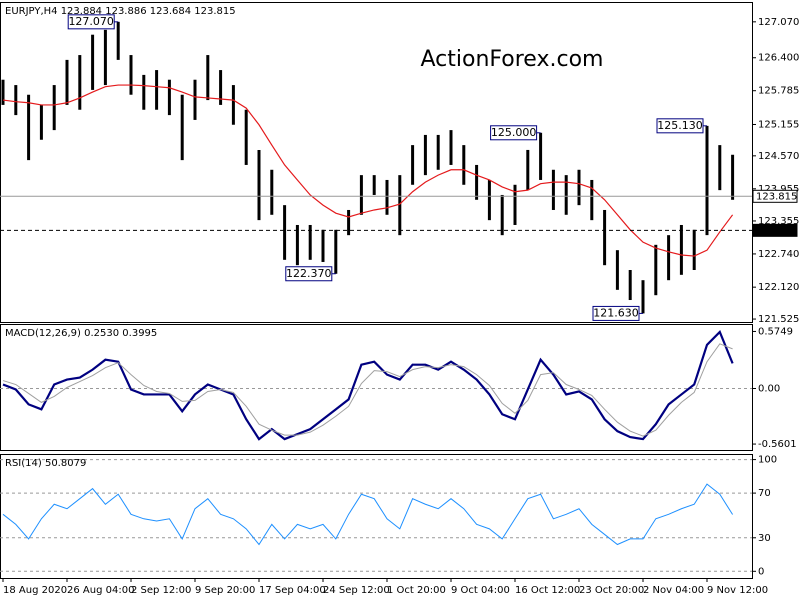 This screenshot has height=600, width=800. Describe the element at coordinates (100, 590) in the screenshot. I see `x-tick-label: 26 Aug 04:00` at that location.